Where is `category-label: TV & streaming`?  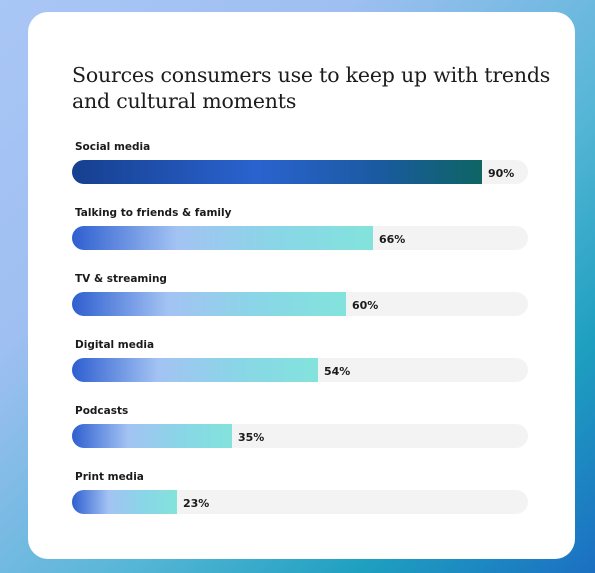 category-label: TV & streaming is located at coordinates (121, 279).